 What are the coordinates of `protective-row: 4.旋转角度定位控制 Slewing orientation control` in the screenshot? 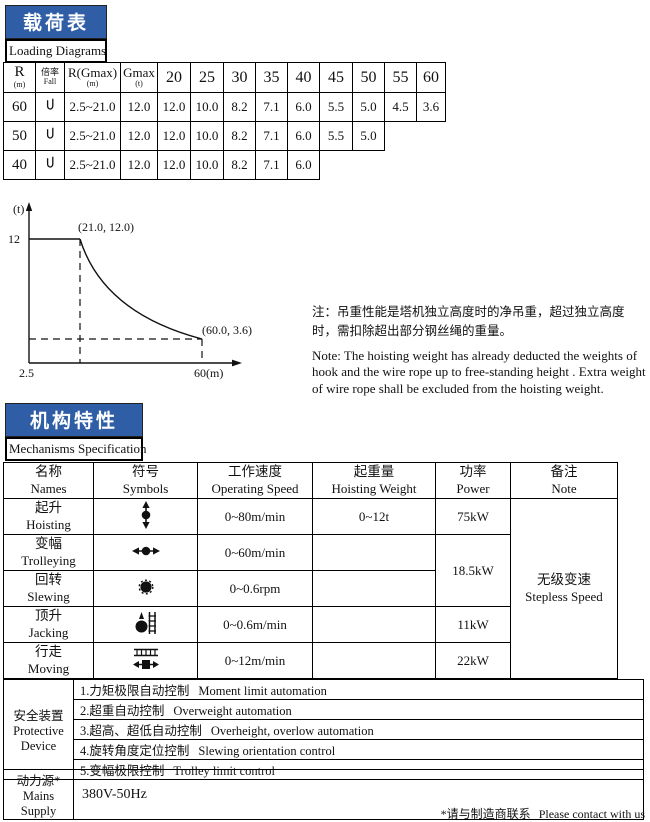 It's located at (324, 749).